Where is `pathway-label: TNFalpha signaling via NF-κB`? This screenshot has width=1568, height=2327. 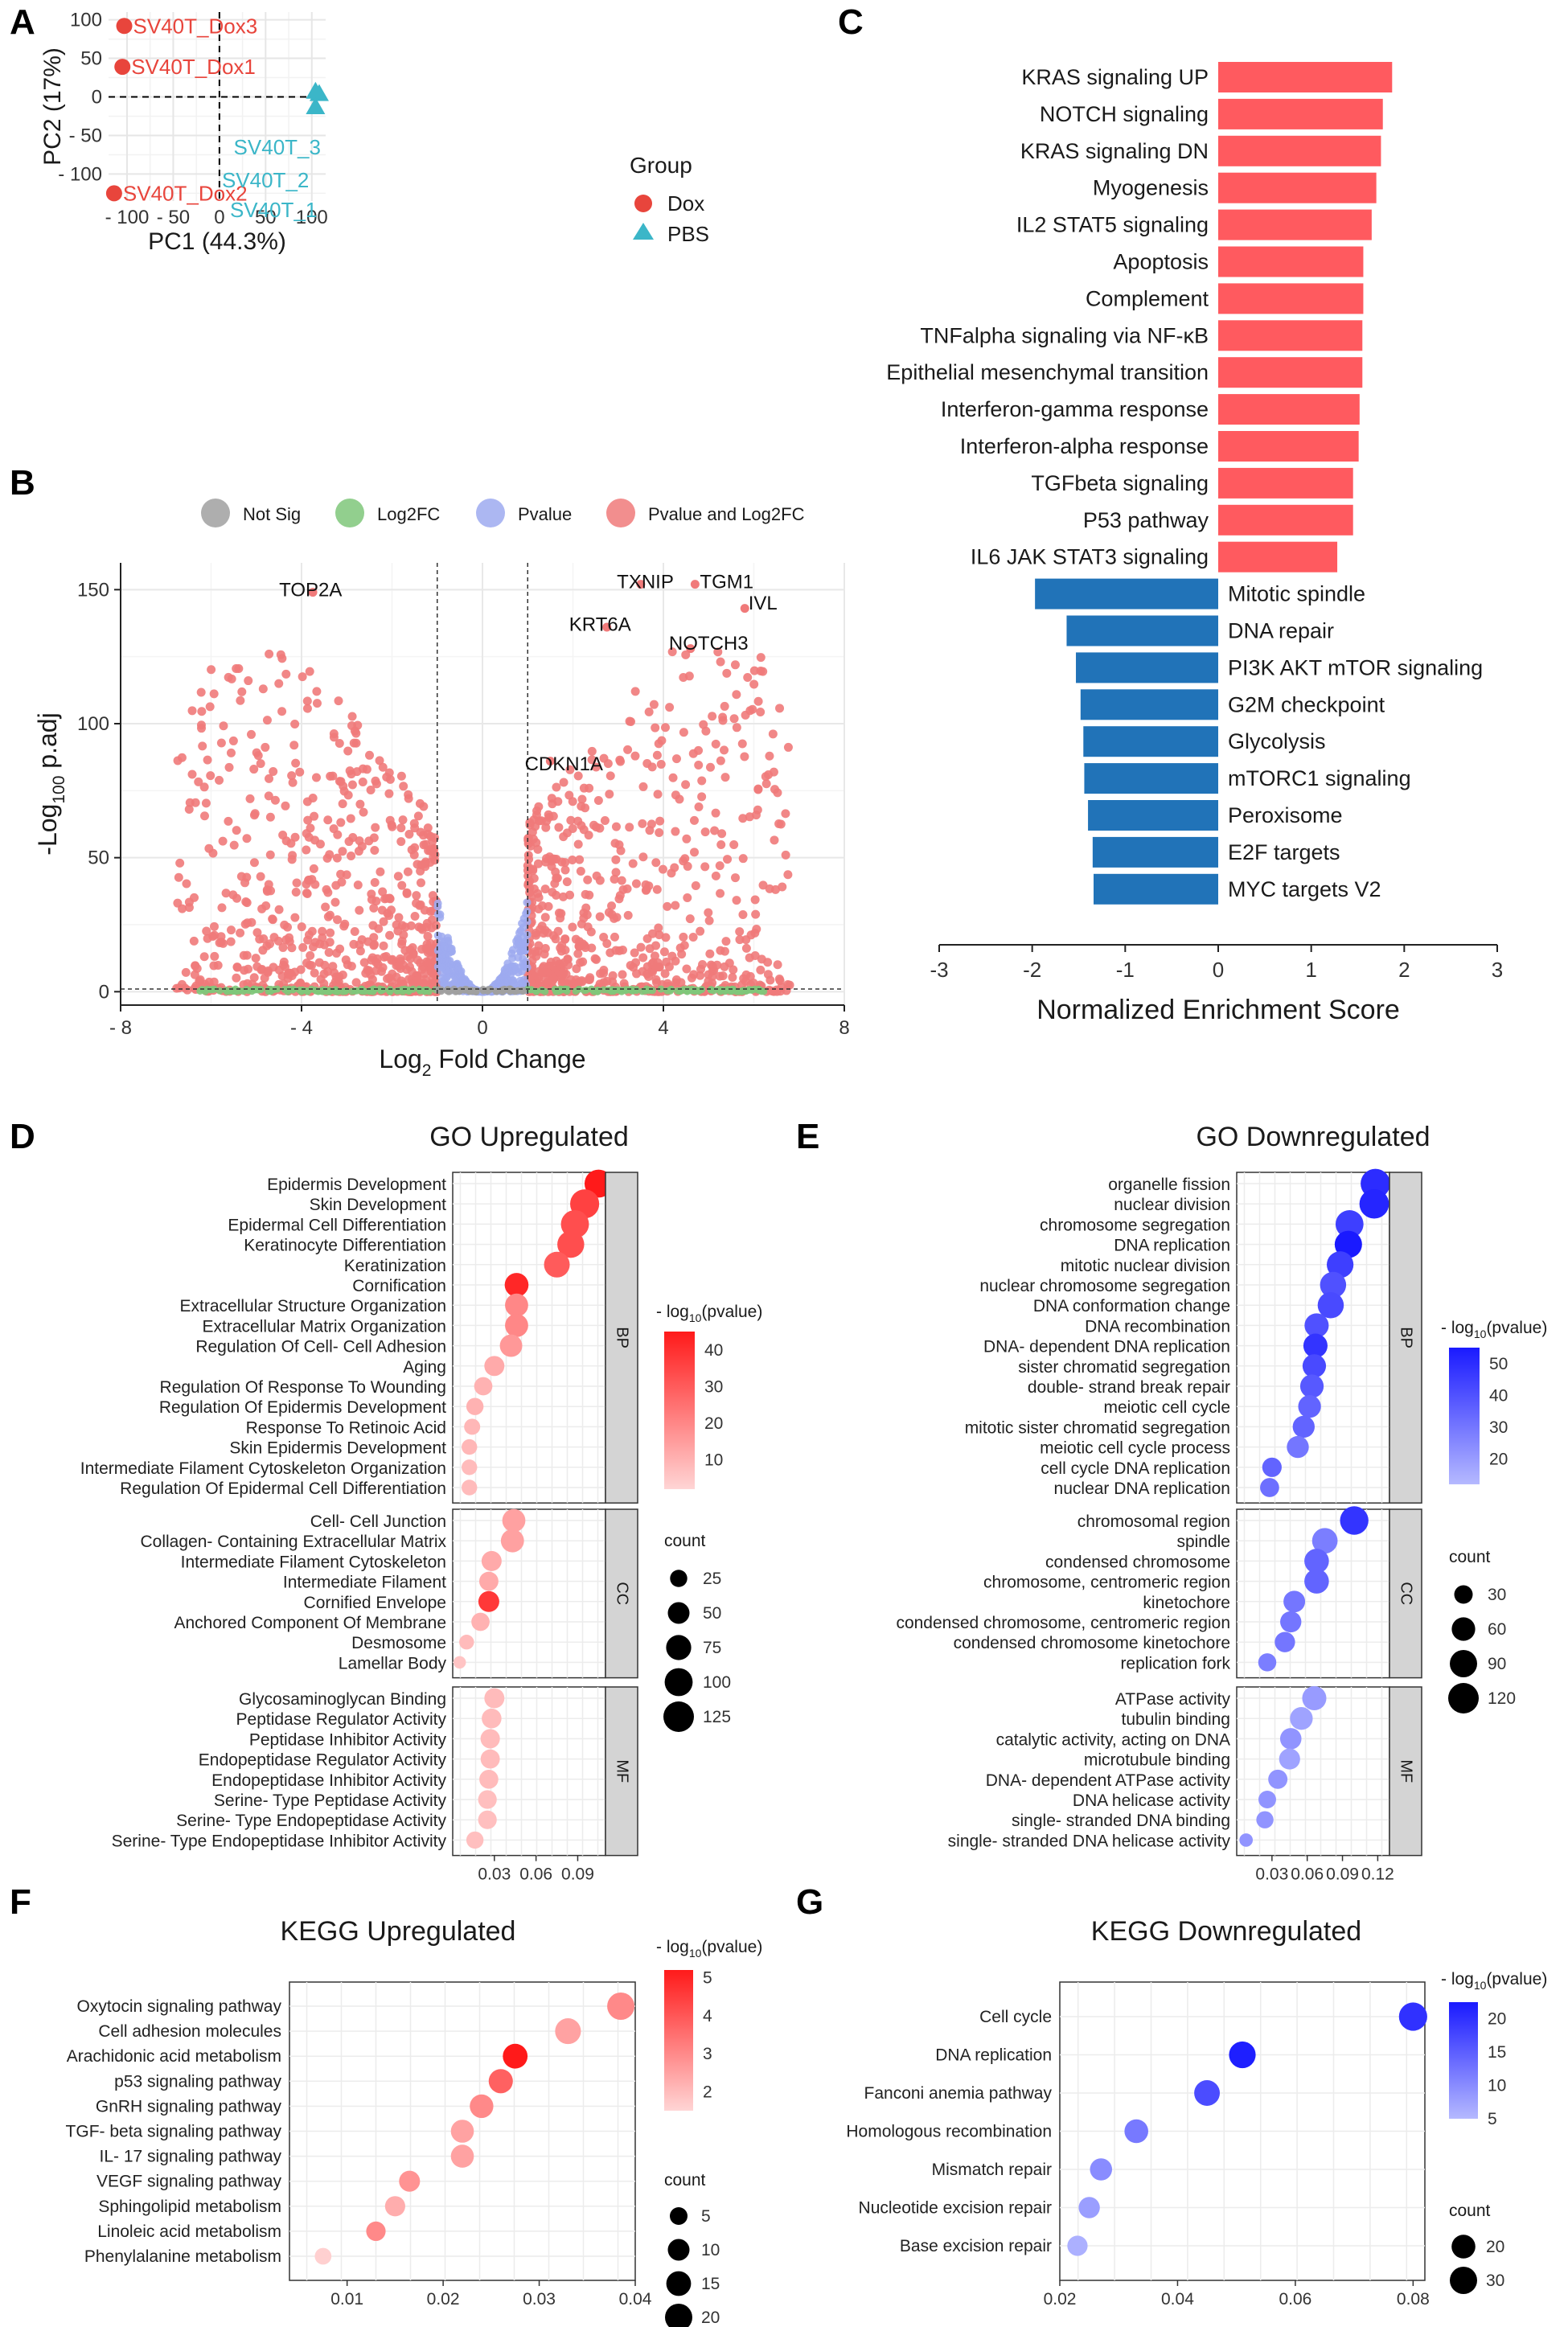
pathway-label: TNFalpha signaling via NF-κB is located at coordinates (1064, 335).